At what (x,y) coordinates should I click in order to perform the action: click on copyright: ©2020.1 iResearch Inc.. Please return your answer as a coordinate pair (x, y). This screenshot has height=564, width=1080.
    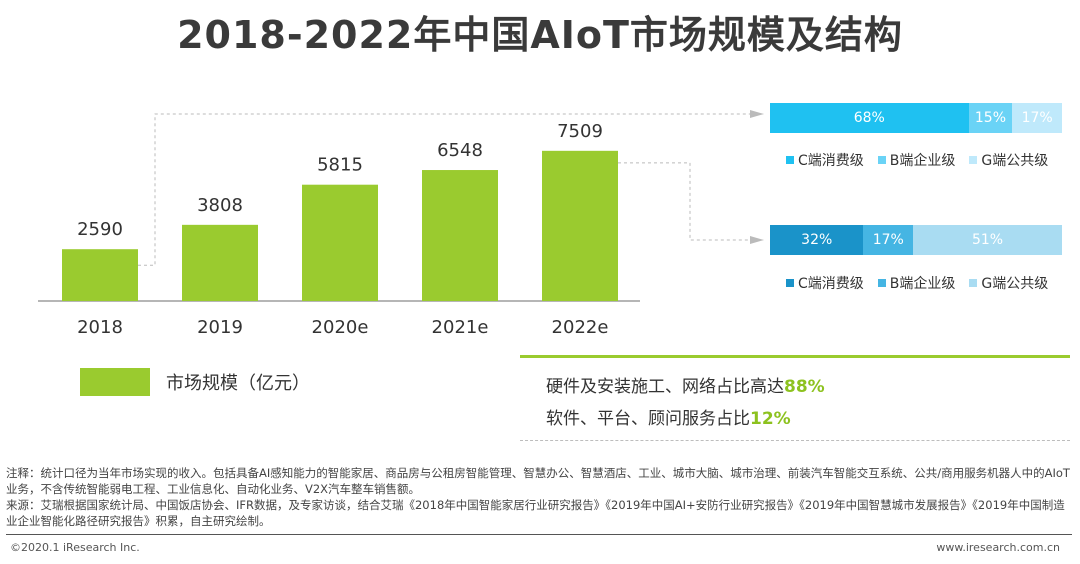
    Looking at the image, I should click on (75, 547).